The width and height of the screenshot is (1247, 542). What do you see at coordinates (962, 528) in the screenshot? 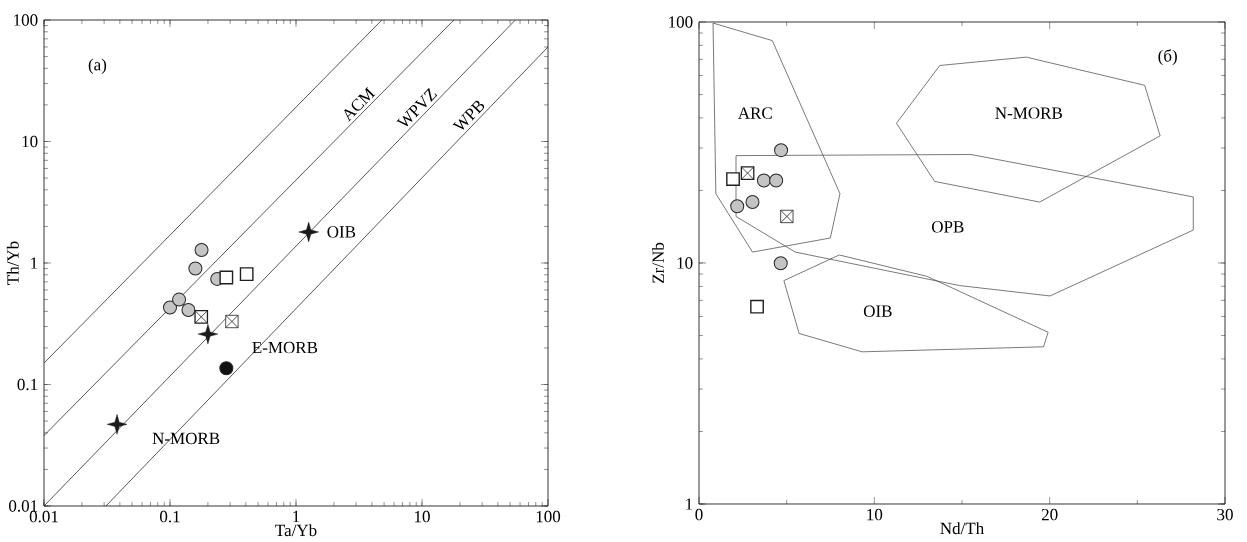
I see `x-axis-title: Nd/Th` at bounding box center [962, 528].